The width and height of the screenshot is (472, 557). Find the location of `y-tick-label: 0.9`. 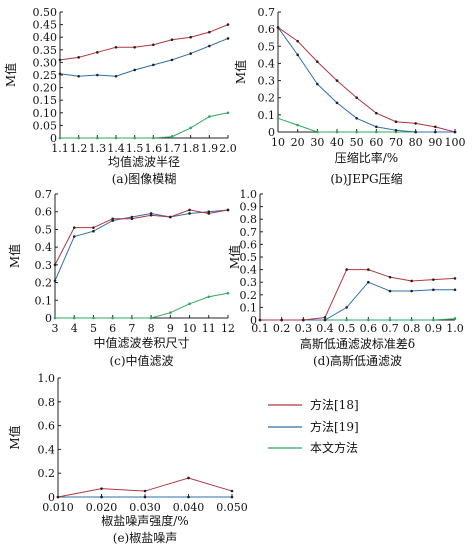

y-tick-label: 0.9 is located at coordinates (249, 207).